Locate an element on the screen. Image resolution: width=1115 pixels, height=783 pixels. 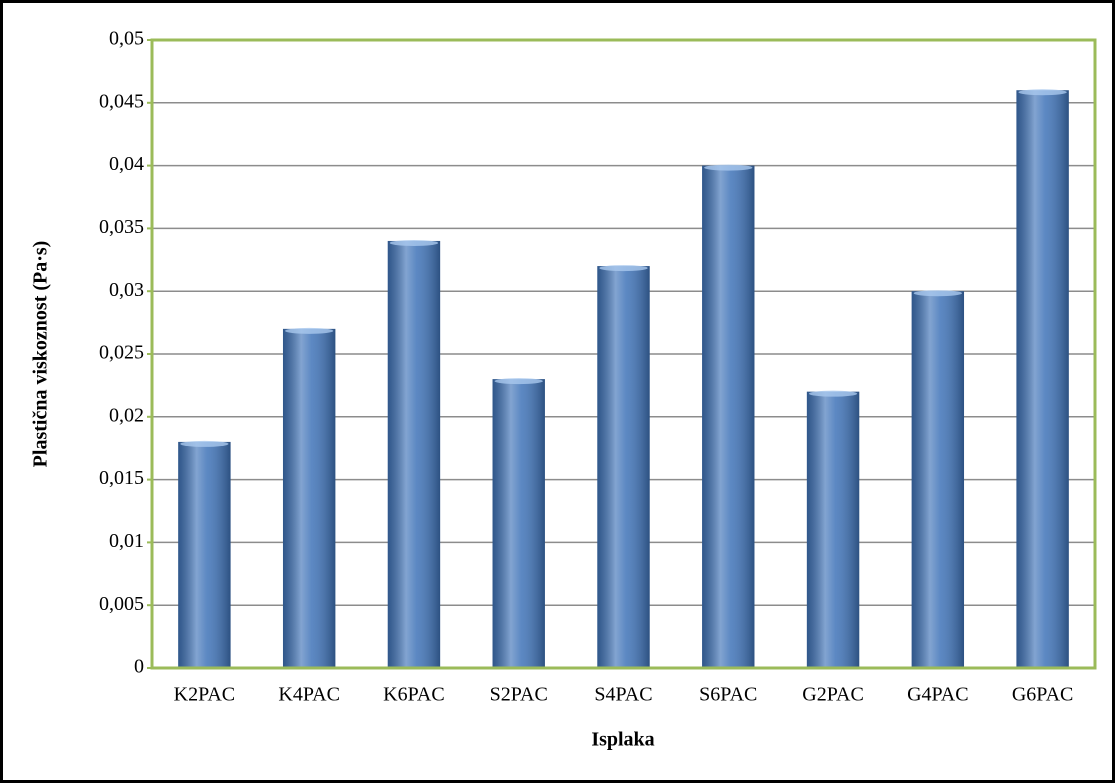
y-tick-label: 0,02 is located at coordinates (126, 415).